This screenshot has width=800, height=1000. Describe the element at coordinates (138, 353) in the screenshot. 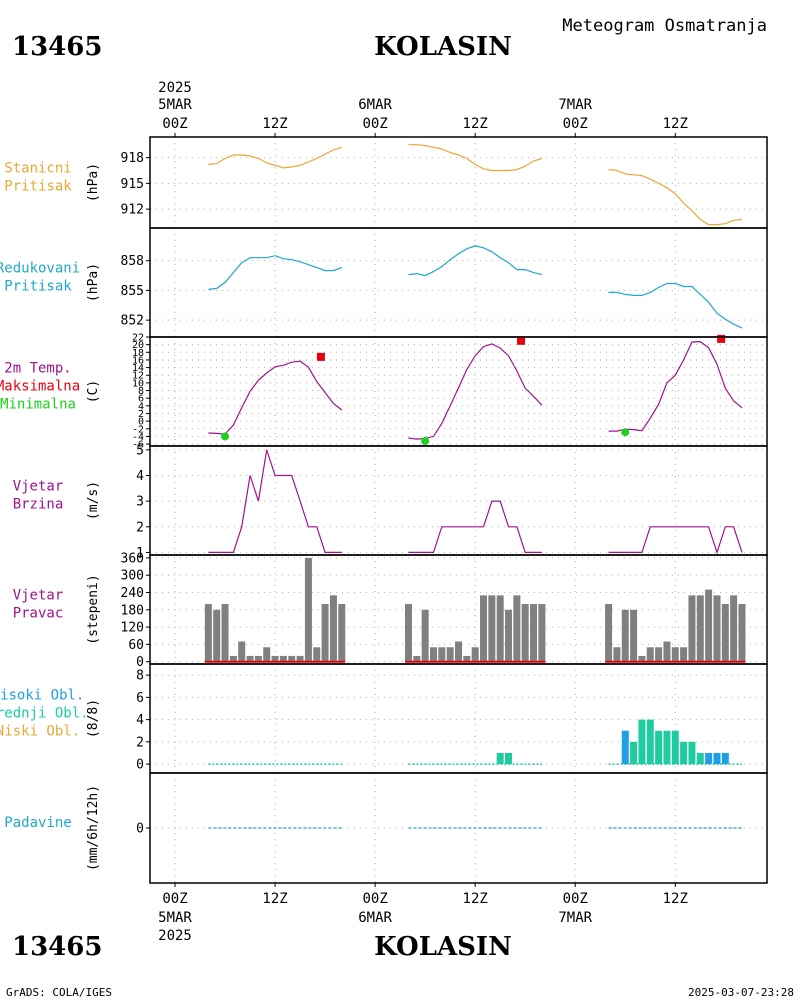

I see `y-tick-label: 18` at that location.